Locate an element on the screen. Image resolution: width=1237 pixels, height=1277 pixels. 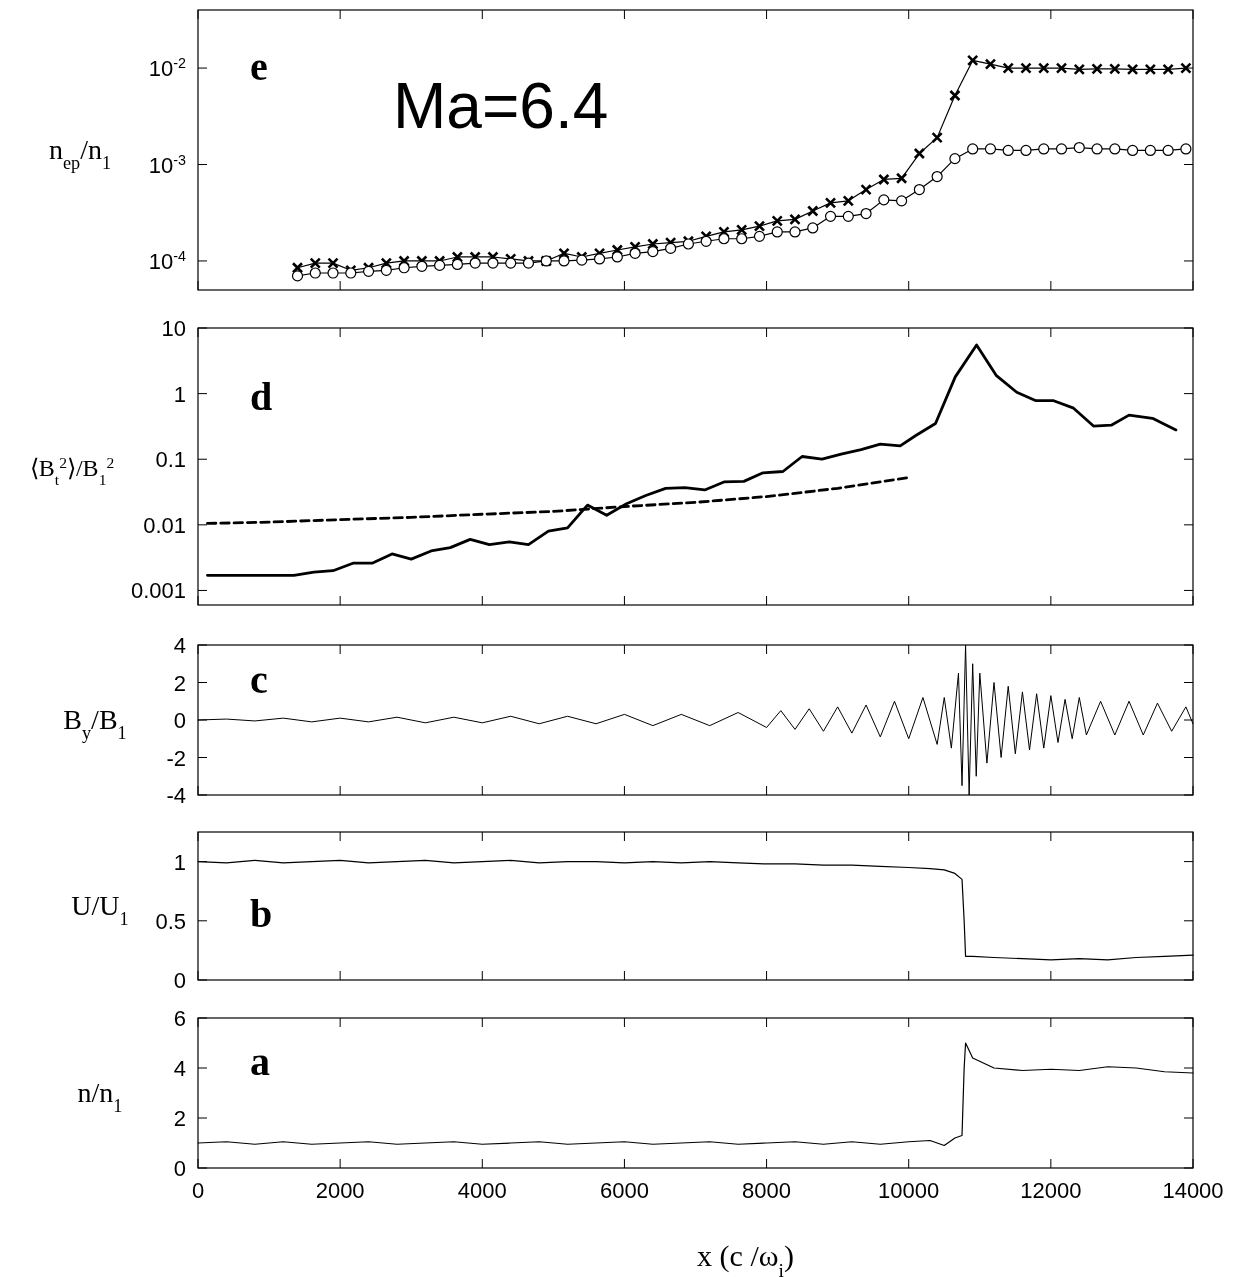
annotation: b is located at coordinates (261, 913).